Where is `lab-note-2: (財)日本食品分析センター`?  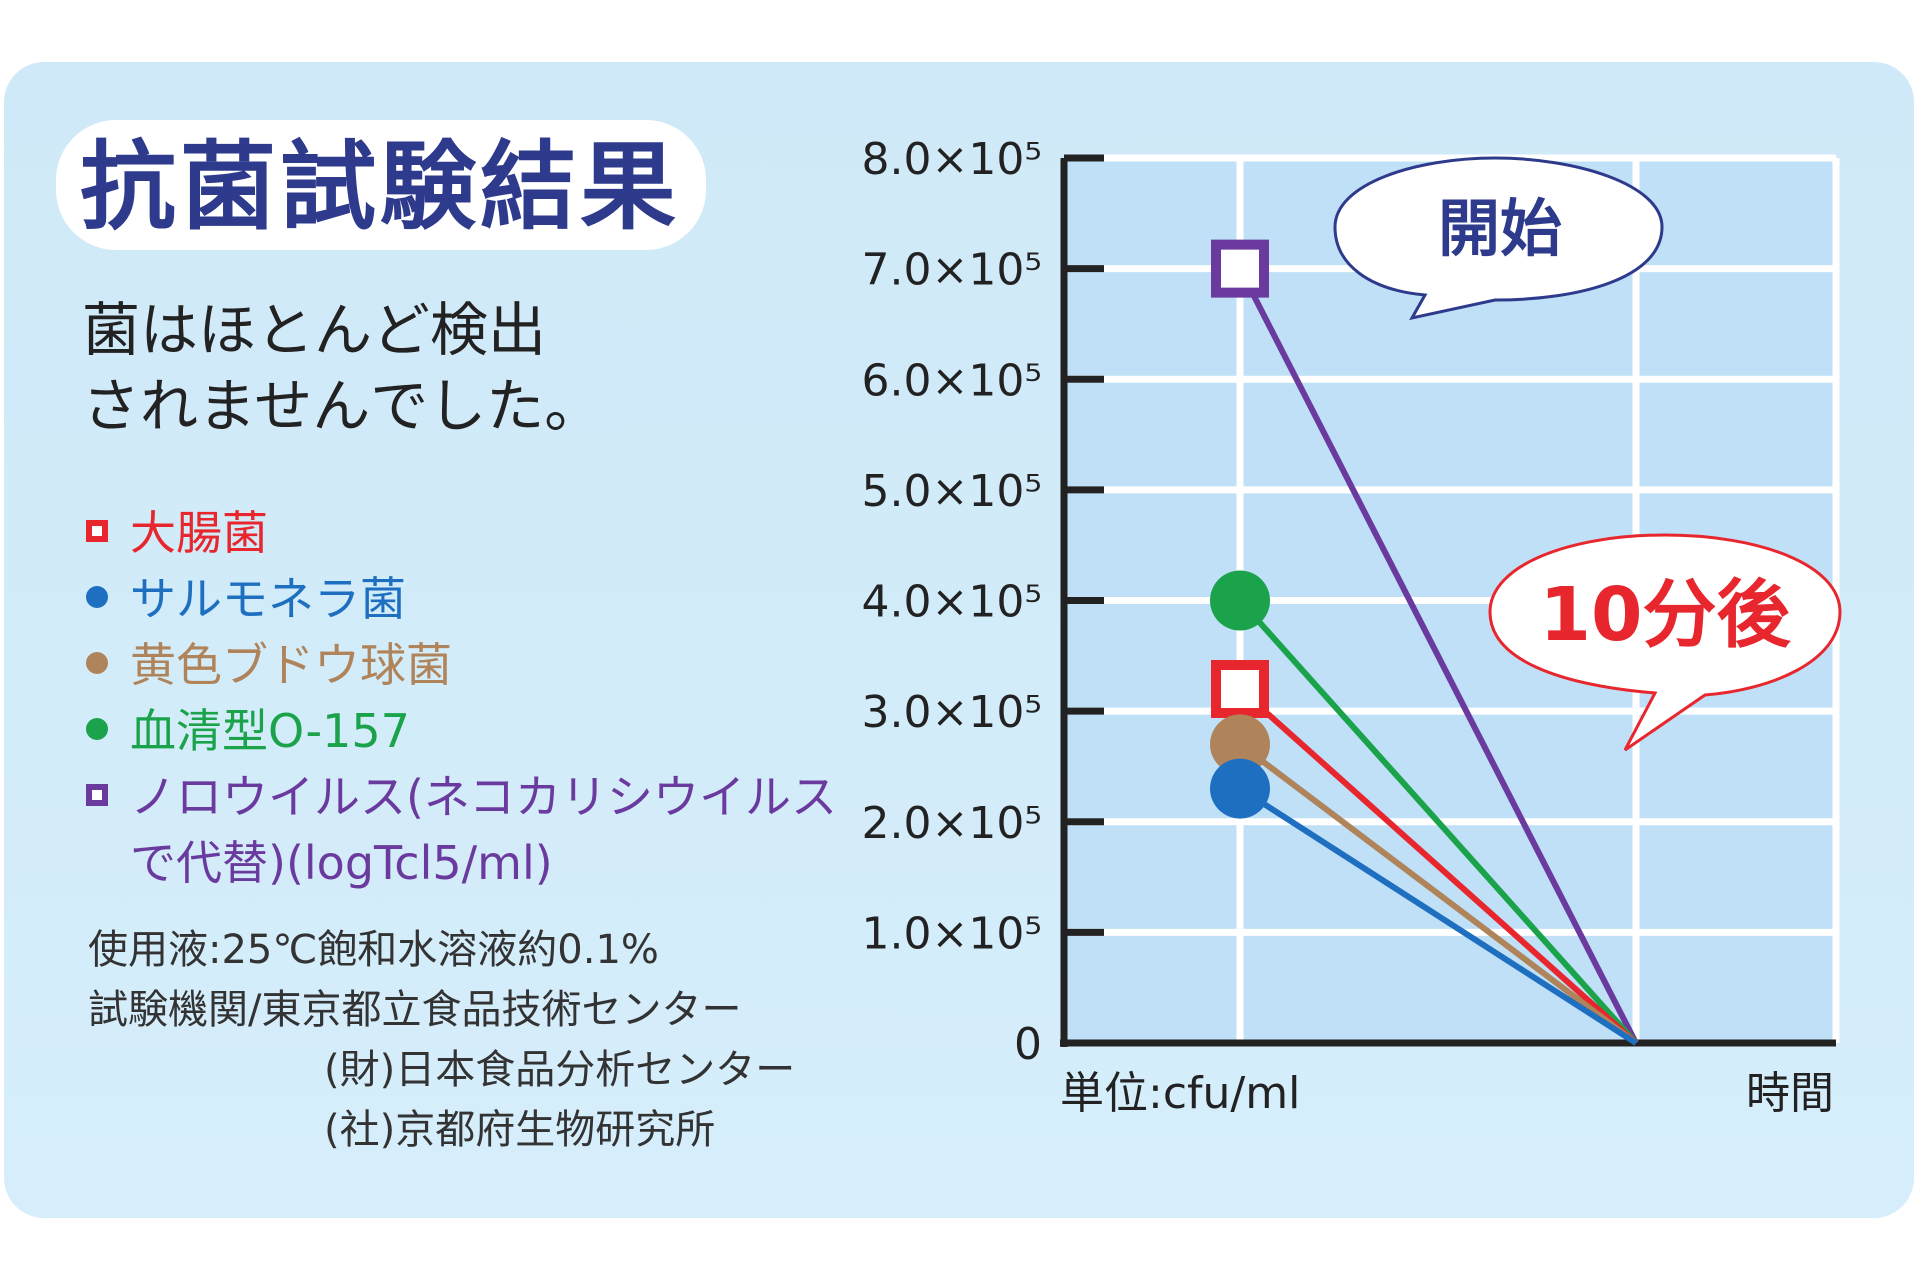 lab-note-2: (財)日本食品分析センター is located at coordinates (560, 1070).